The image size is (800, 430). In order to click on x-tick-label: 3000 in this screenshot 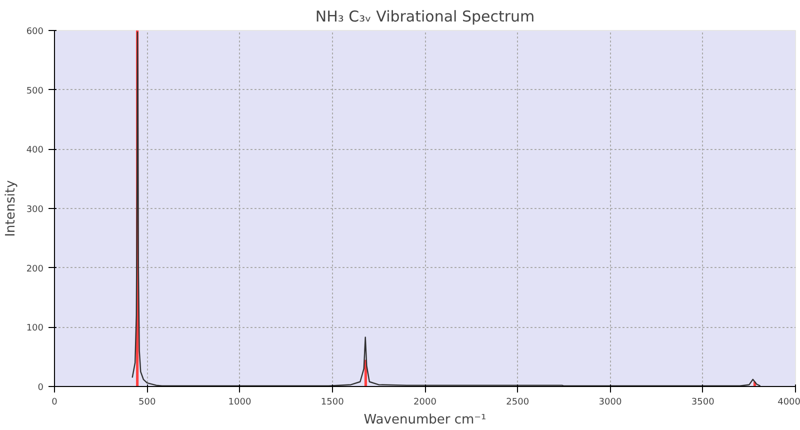, I will do `click(610, 403)`.